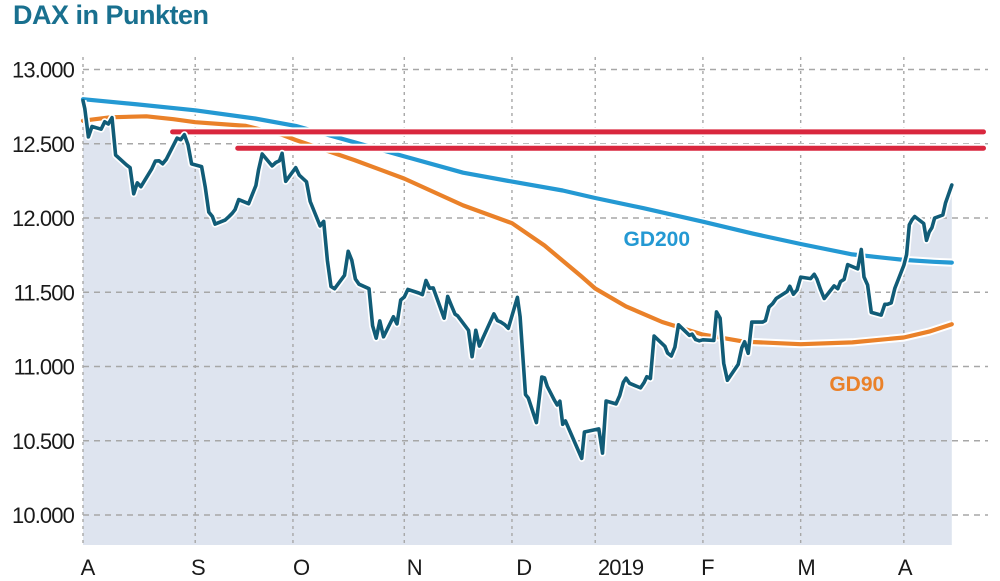 The image size is (1000, 581). Describe the element at coordinates (111, 15) in the screenshot. I see `page-title: DAX in Punkten` at that location.